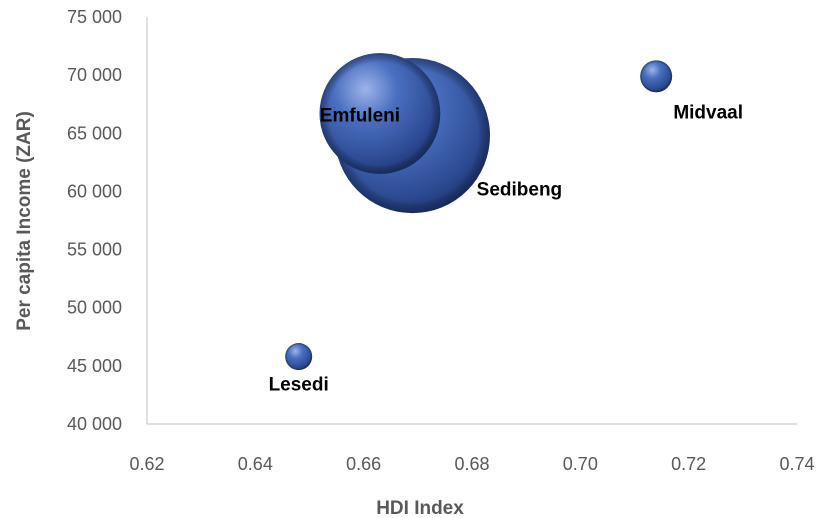 Image resolution: width=832 pixels, height=518 pixels. Describe the element at coordinates (94, 17) in the screenshot. I see `y-tick-label: 75 000` at that location.